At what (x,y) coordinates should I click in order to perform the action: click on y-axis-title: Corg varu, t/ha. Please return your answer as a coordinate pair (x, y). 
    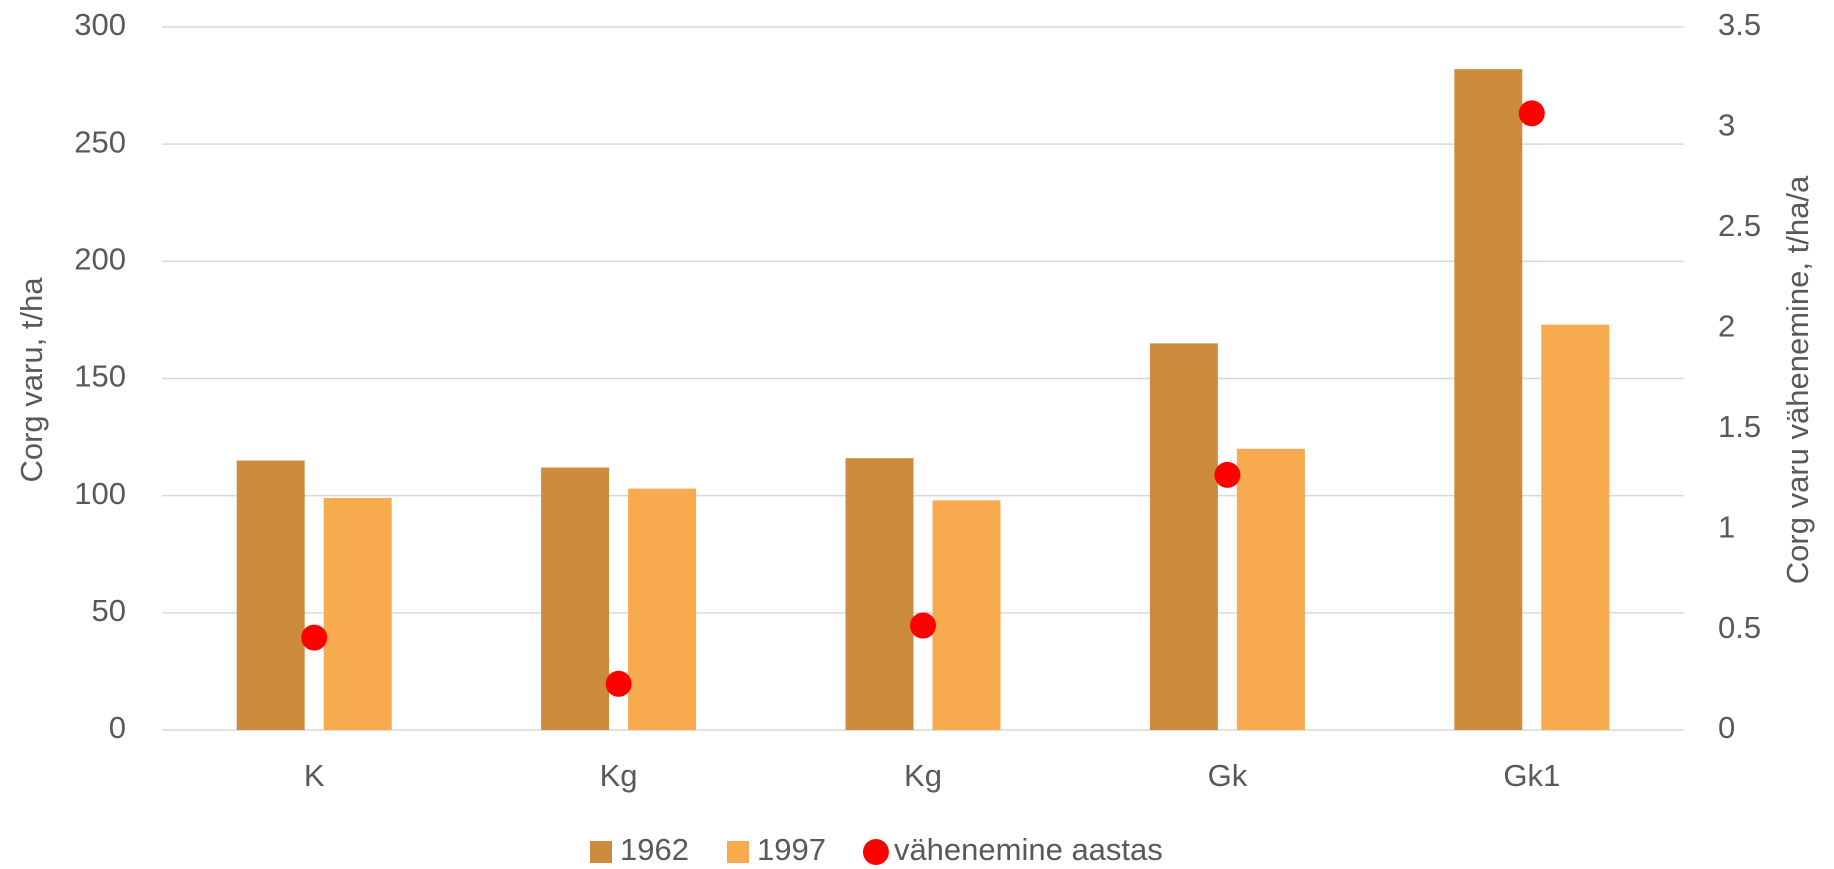
    Looking at the image, I should click on (31, 380).